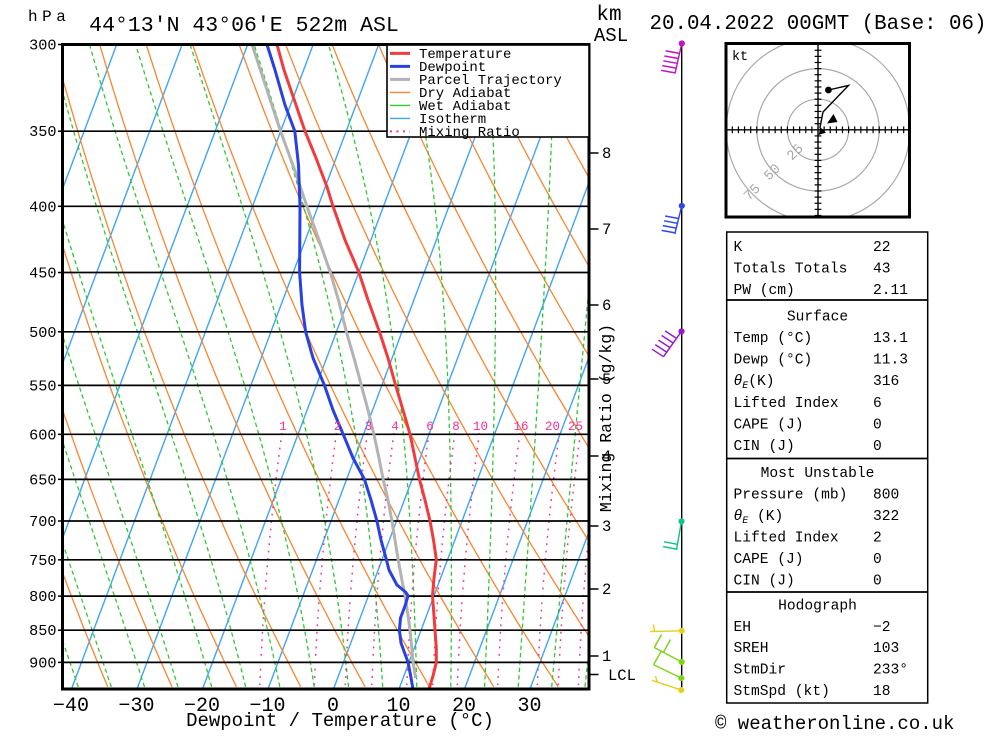  Describe the element at coordinates (743, 628) in the screenshot. I see `svg-text: EH` at that location.